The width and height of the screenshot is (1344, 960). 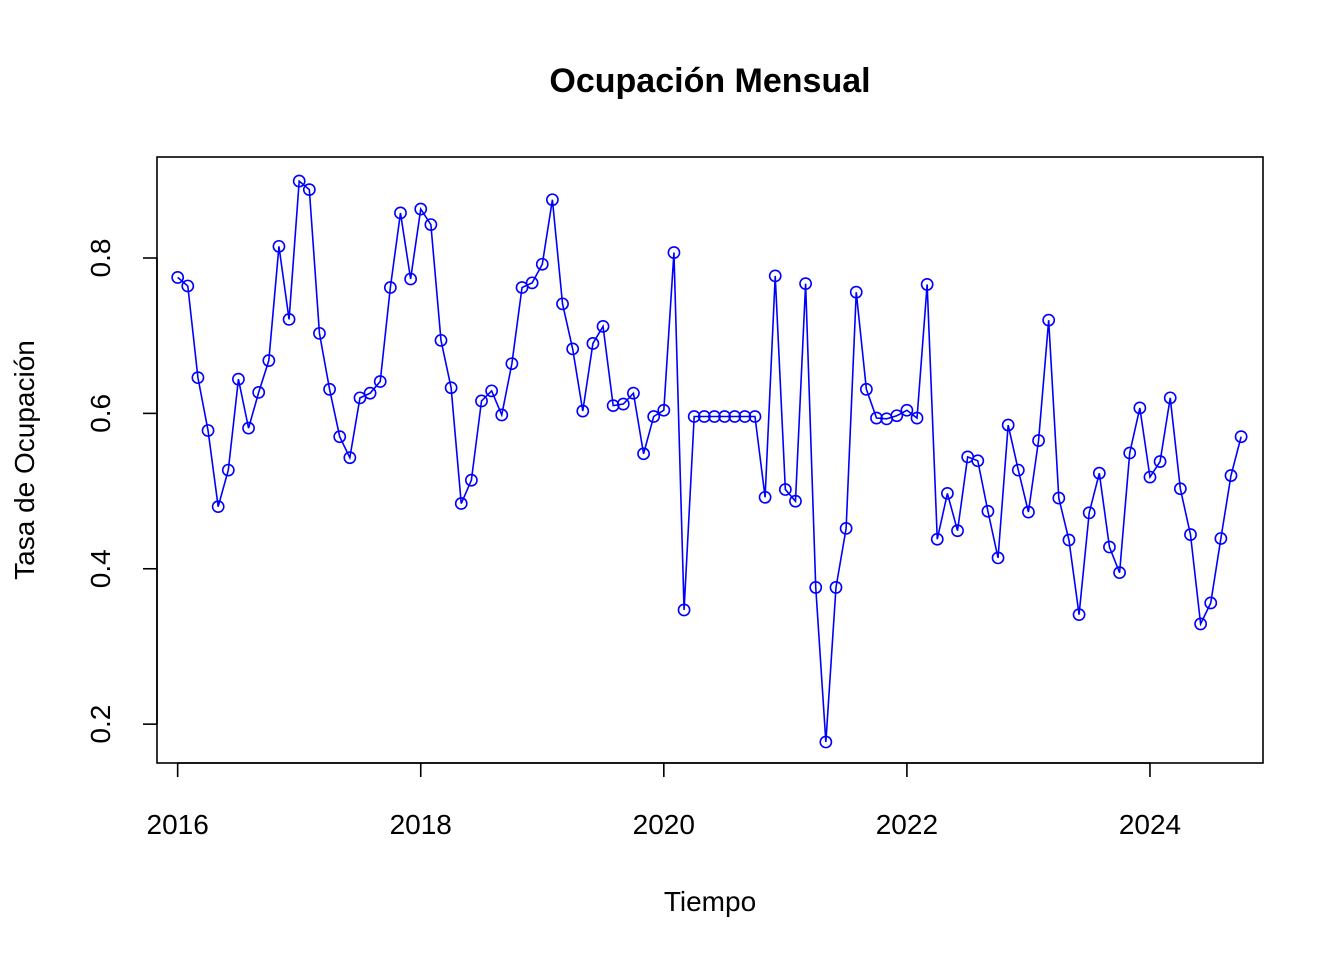 I want to click on x-tick-label: 2020, so click(x=664, y=824).